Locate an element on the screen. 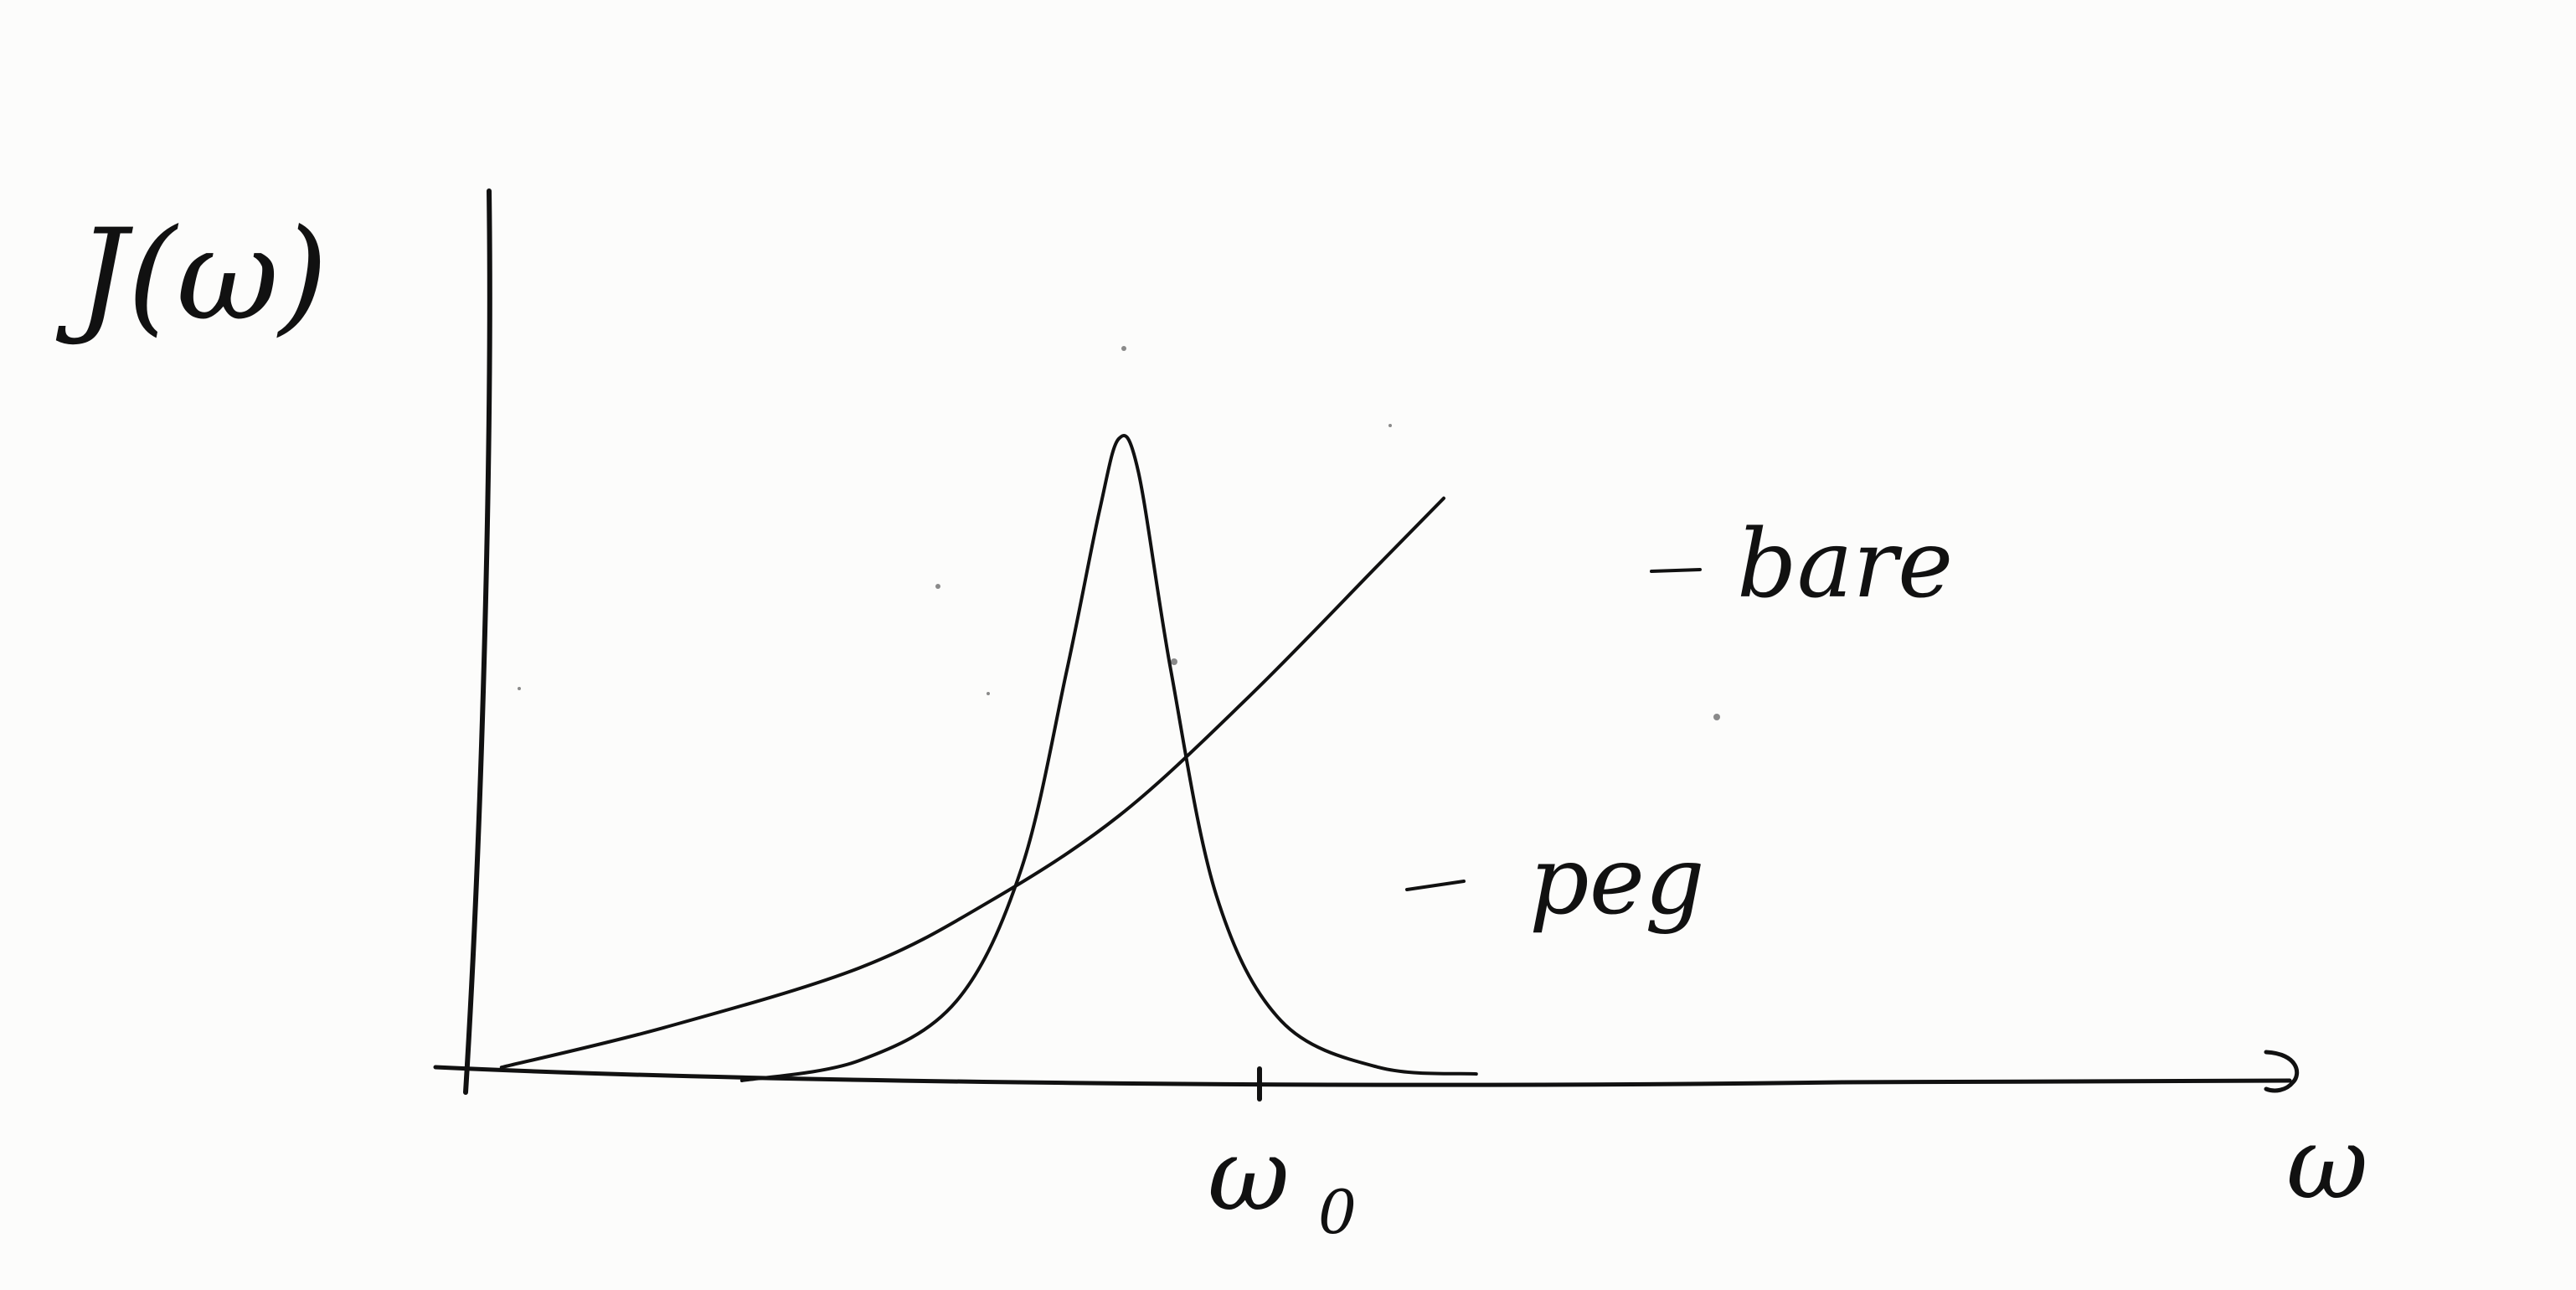  legend-label-bare: bare is located at coordinates (1845, 564).